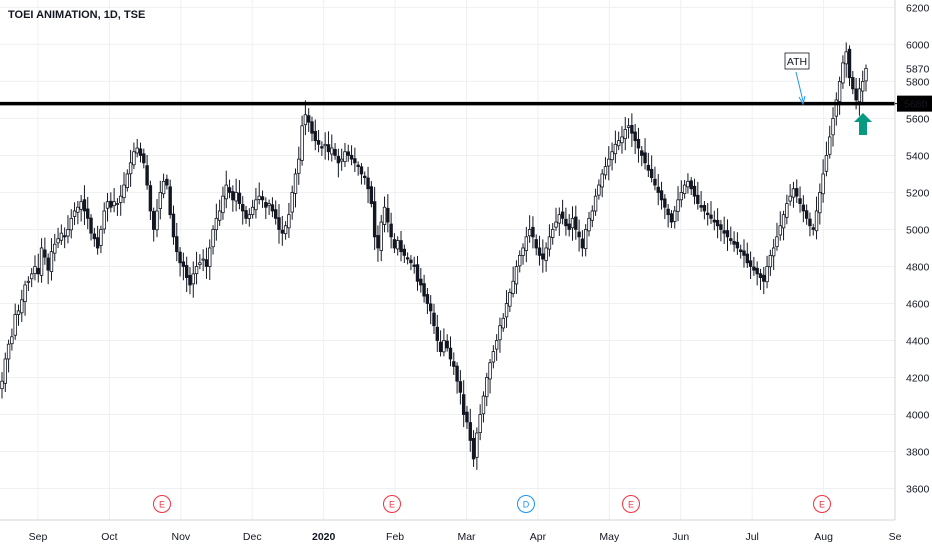 This screenshot has height=550, width=932. What do you see at coordinates (918, 82) in the screenshot?
I see `price-tick-label: 5800` at bounding box center [918, 82].